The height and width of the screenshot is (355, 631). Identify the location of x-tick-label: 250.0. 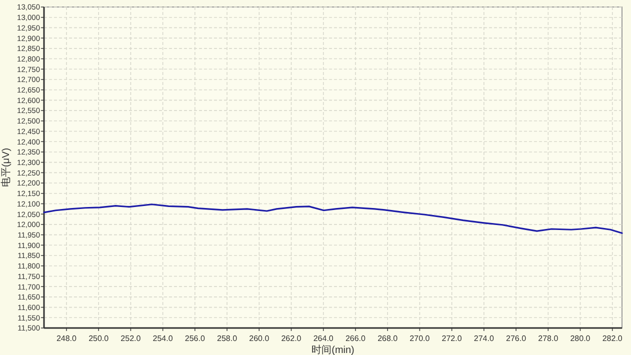
(99, 338).